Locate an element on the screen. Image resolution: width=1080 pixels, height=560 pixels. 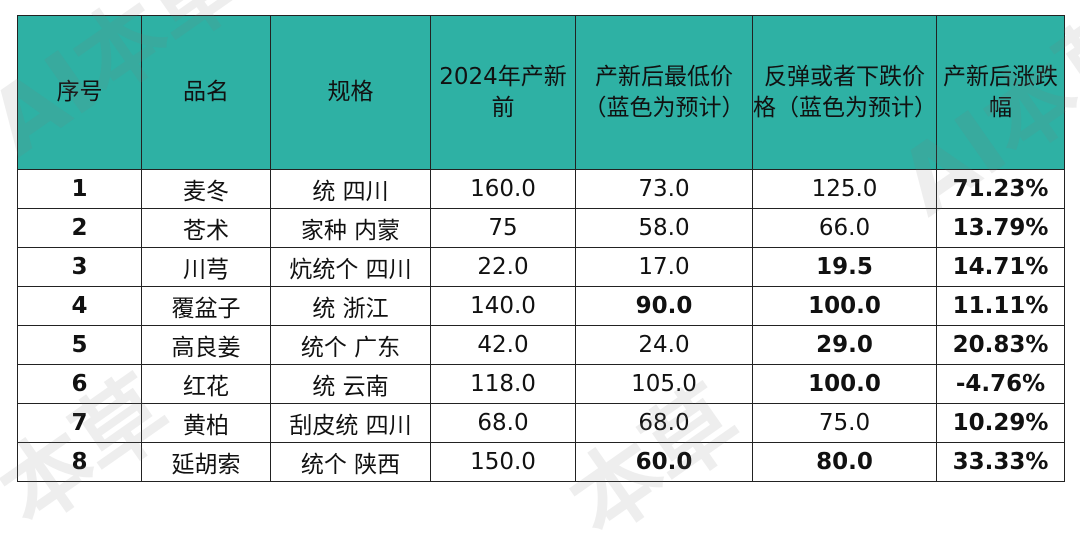
spec-cell: 统 云南 is located at coordinates (350, 384).